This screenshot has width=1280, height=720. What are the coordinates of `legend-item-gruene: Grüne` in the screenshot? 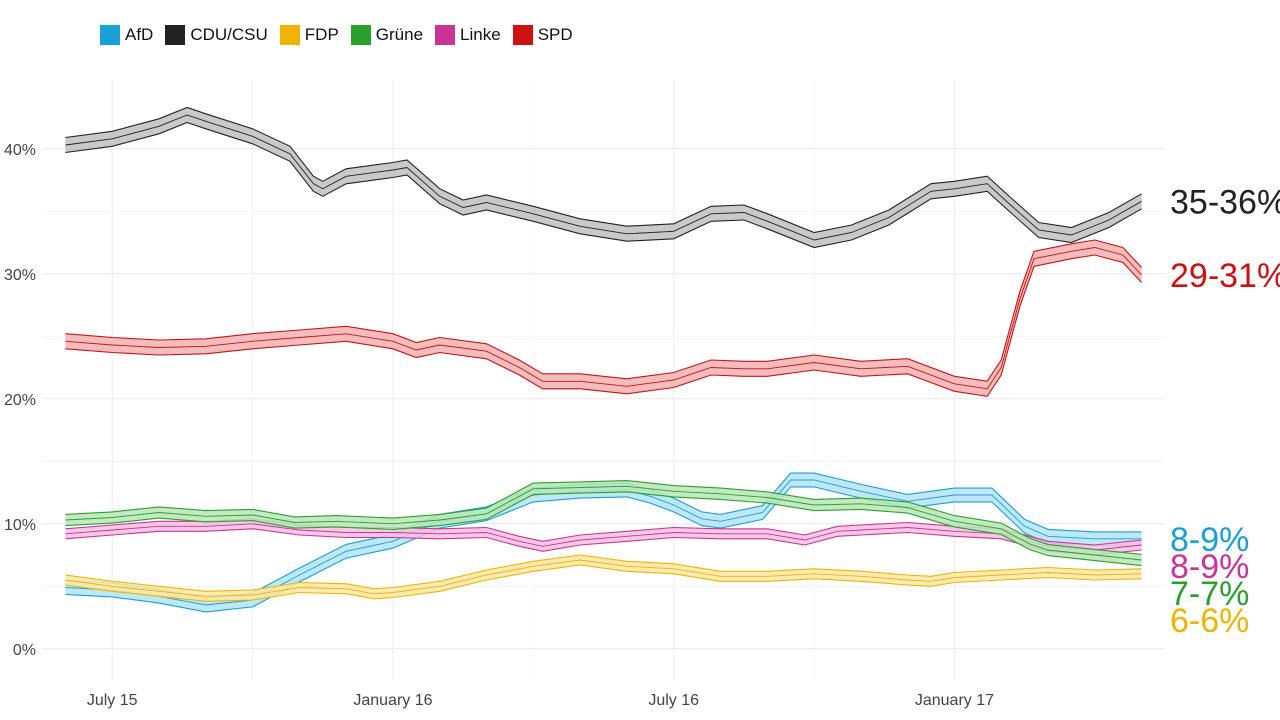 It's located at (387, 35).